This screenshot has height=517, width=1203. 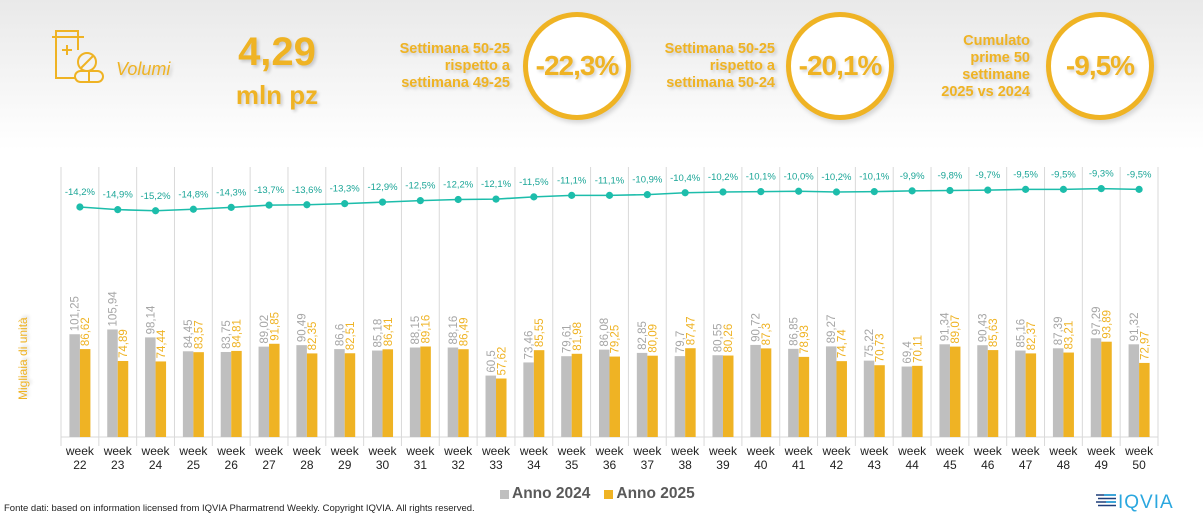 I want to click on bar-value-label: 81,98, so click(x=578, y=336).